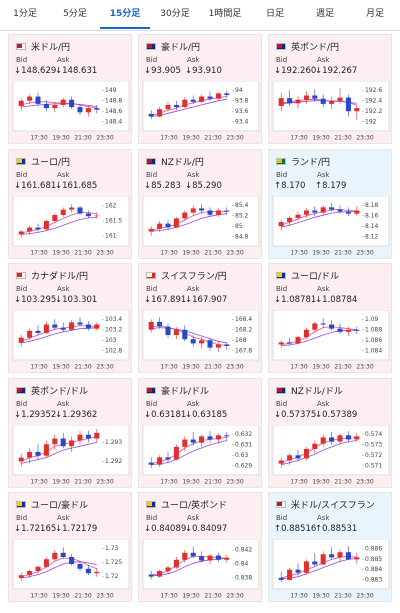  I want to click on timeframe-tab: 週足, so click(324, 14).